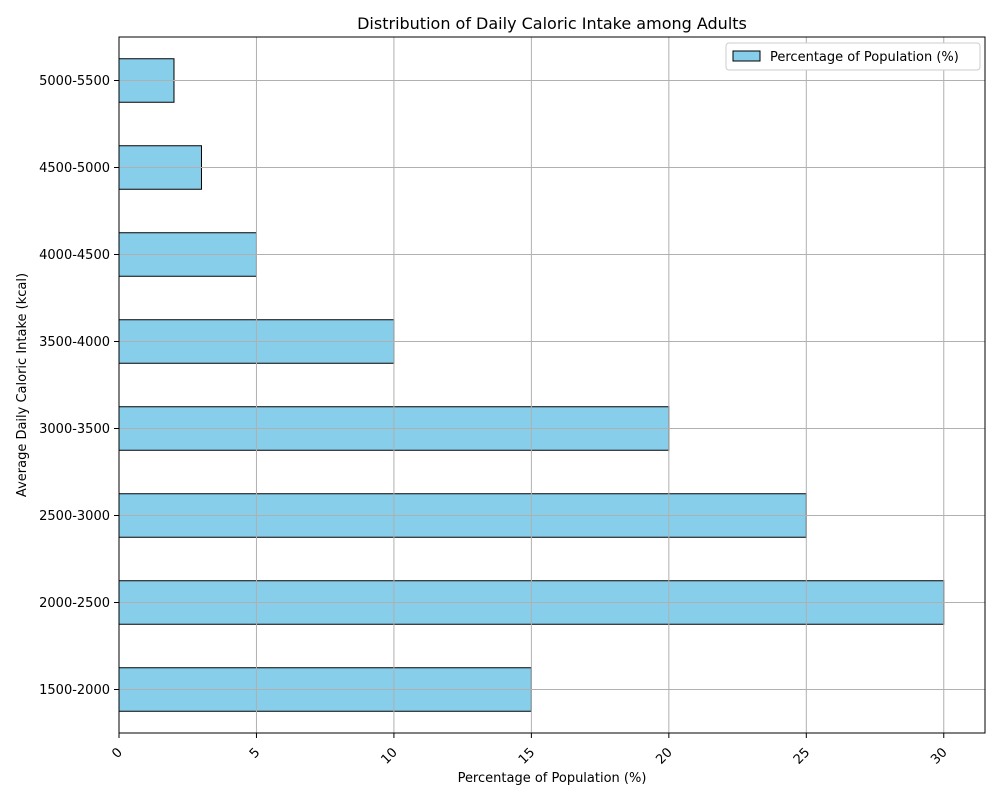 Image resolution: width=1000 pixels, height=800 pixels. Describe the element at coordinates (864, 57) in the screenshot. I see `legend-label: Percentage of Population (%)` at that location.